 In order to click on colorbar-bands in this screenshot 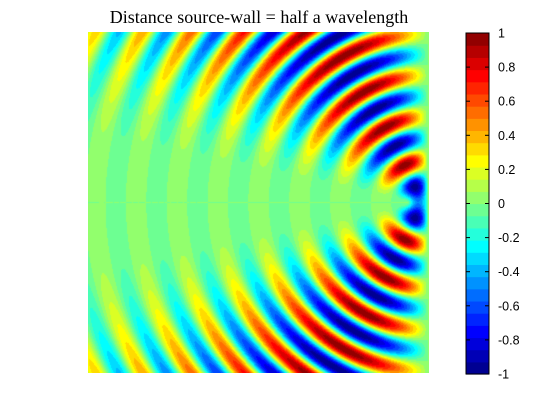, I will do `click(477, 204)`.